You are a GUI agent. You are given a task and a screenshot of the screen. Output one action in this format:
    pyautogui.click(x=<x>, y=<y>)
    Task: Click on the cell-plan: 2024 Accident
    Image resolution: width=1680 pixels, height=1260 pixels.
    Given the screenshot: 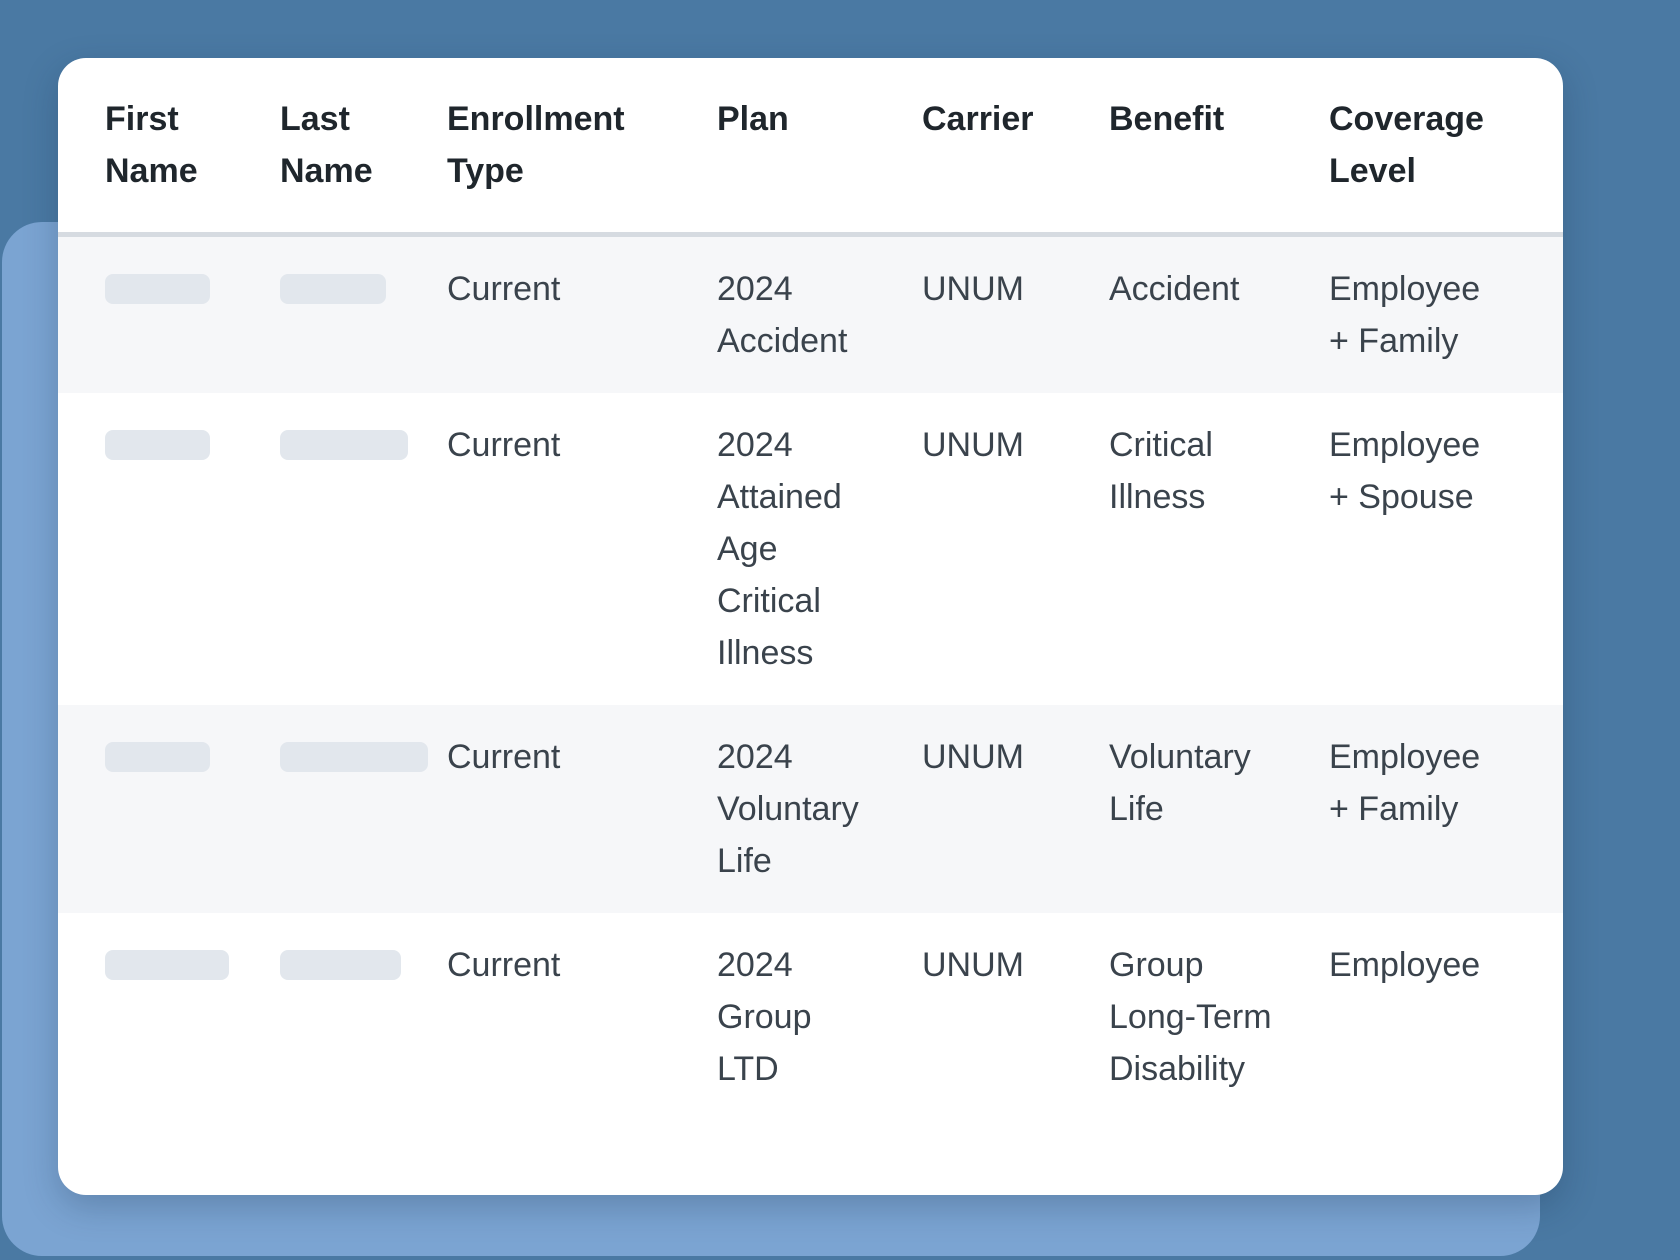 What is the action you would take?
    pyautogui.click(x=782, y=315)
    